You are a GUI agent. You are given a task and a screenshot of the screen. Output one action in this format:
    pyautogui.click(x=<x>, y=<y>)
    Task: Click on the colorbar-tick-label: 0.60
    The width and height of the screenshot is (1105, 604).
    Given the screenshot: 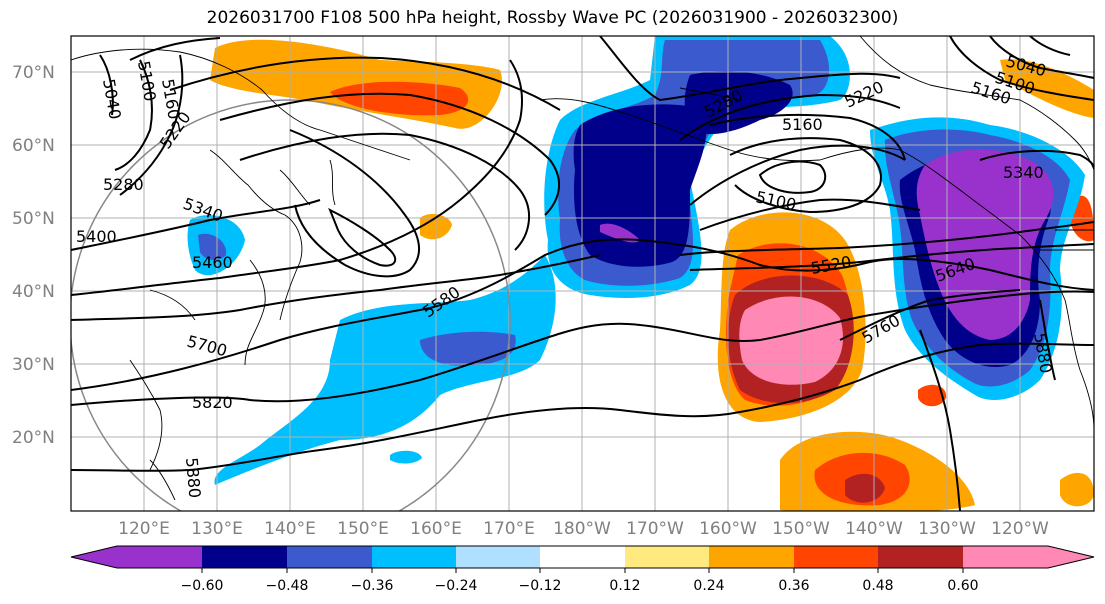 What is the action you would take?
    pyautogui.click(x=962, y=586)
    